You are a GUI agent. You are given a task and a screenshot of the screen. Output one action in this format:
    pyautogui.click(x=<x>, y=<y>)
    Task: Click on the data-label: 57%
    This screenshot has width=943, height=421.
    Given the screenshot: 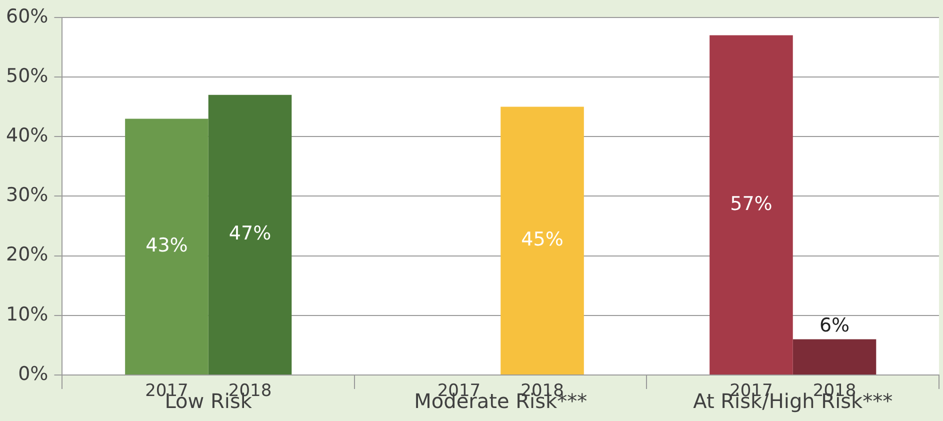 What is the action you would take?
    pyautogui.click(x=751, y=203)
    